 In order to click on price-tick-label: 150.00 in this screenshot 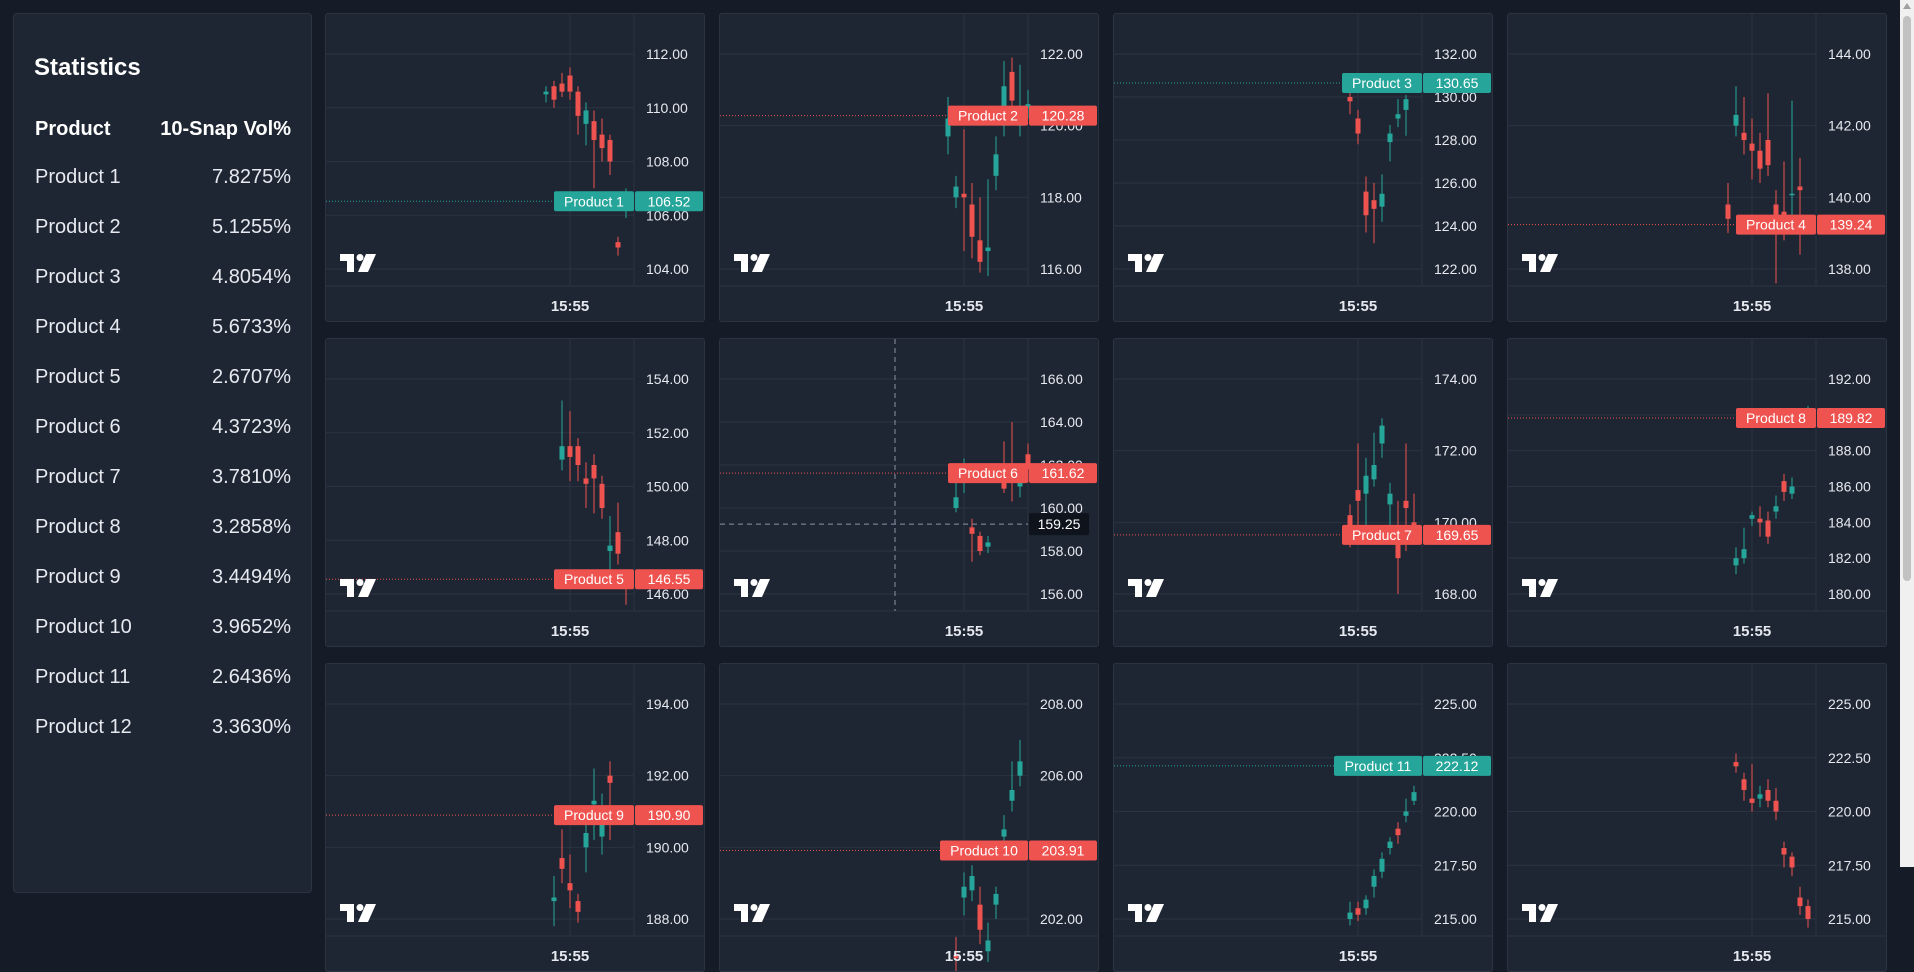, I will do `click(667, 487)`.